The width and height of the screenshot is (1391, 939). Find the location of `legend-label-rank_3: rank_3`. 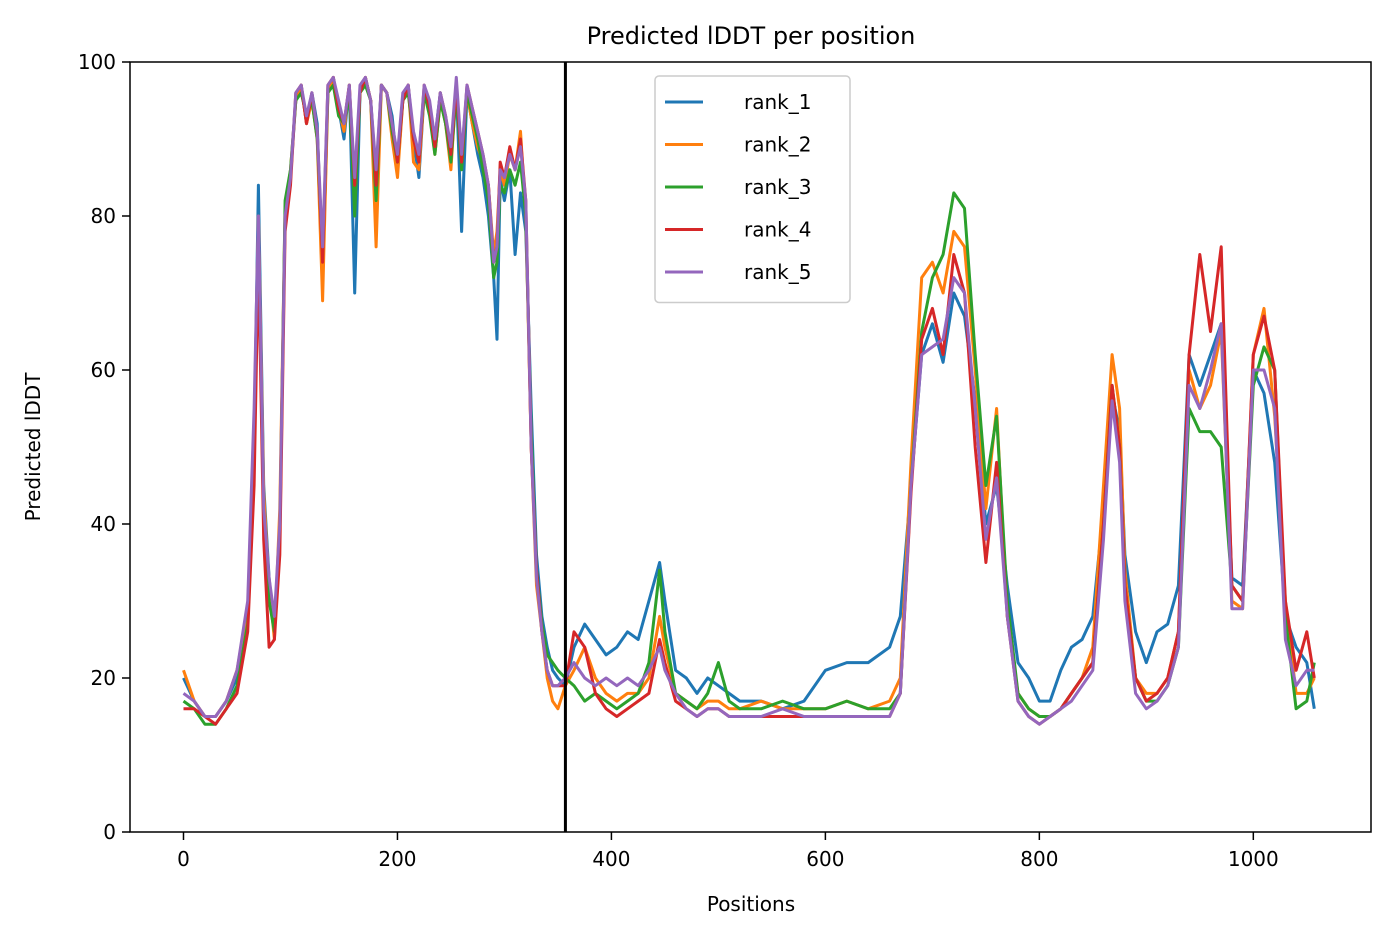

legend-label-rank_3: rank_3 is located at coordinates (777, 187).